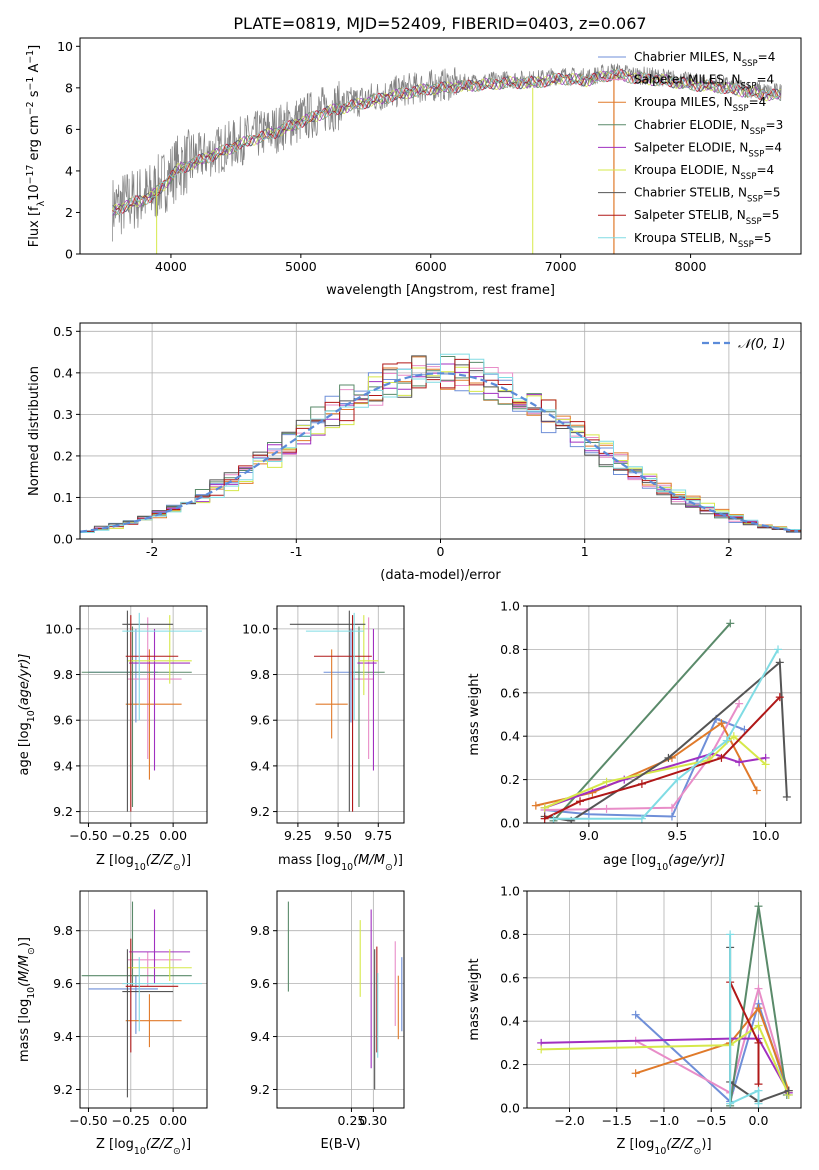 Image resolution: width=819 pixels, height=1170 pixels. I want to click on y-tick-label: 0.3, so click(63, 414).